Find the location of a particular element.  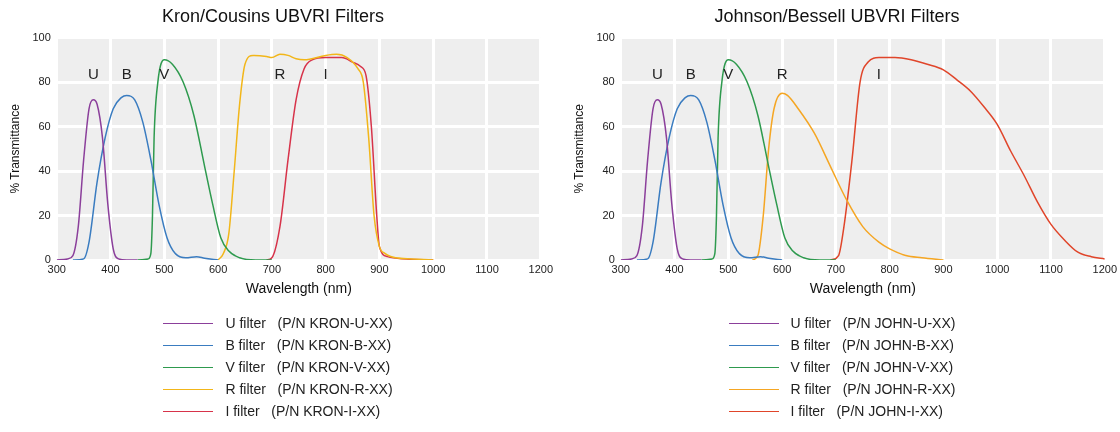

legend-label: U filter (P/N JOHN-U-XX) is located at coordinates (873, 323).